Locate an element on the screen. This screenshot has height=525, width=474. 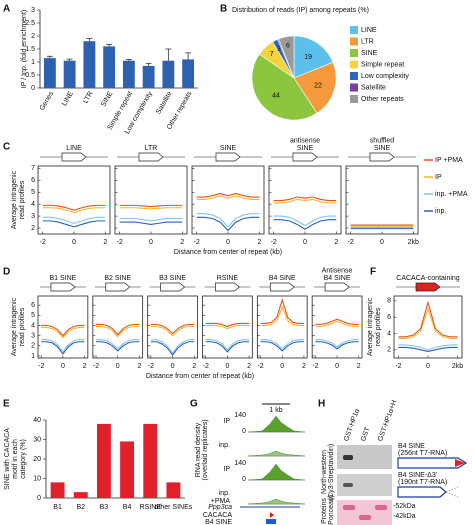
x-tick-label: B1 is located at coordinates (57, 507).